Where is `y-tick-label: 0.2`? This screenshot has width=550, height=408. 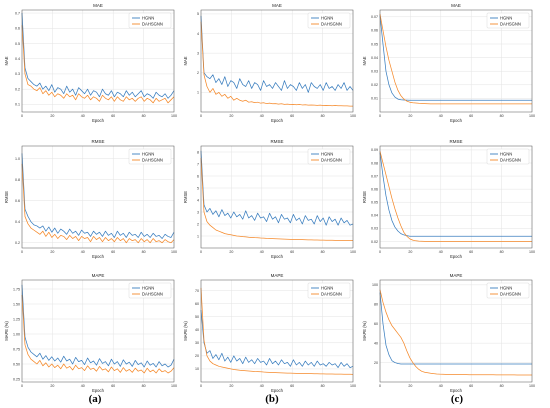
y-tick-label: 0.2 is located at coordinates (17, 243).